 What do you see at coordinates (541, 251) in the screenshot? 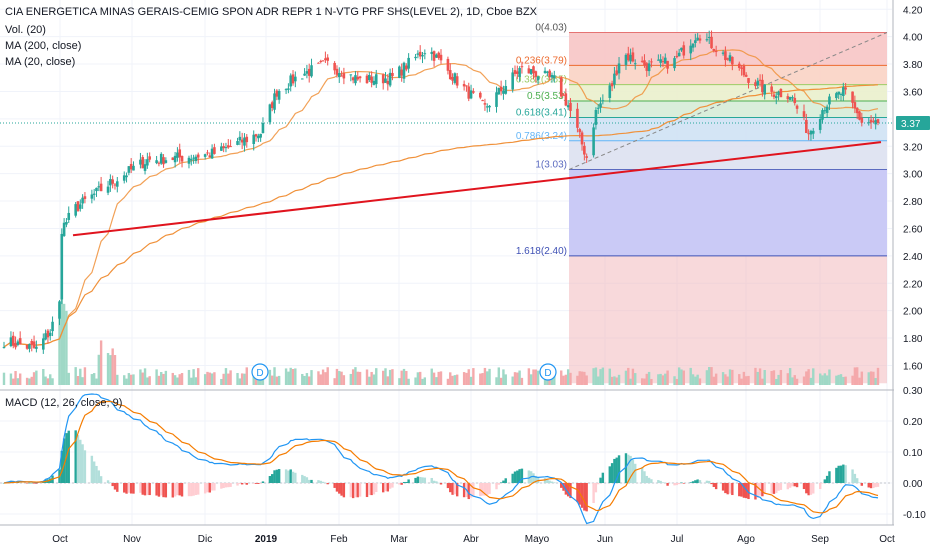
I see `fib-level-label: 1.618(2.40)` at bounding box center [541, 251].